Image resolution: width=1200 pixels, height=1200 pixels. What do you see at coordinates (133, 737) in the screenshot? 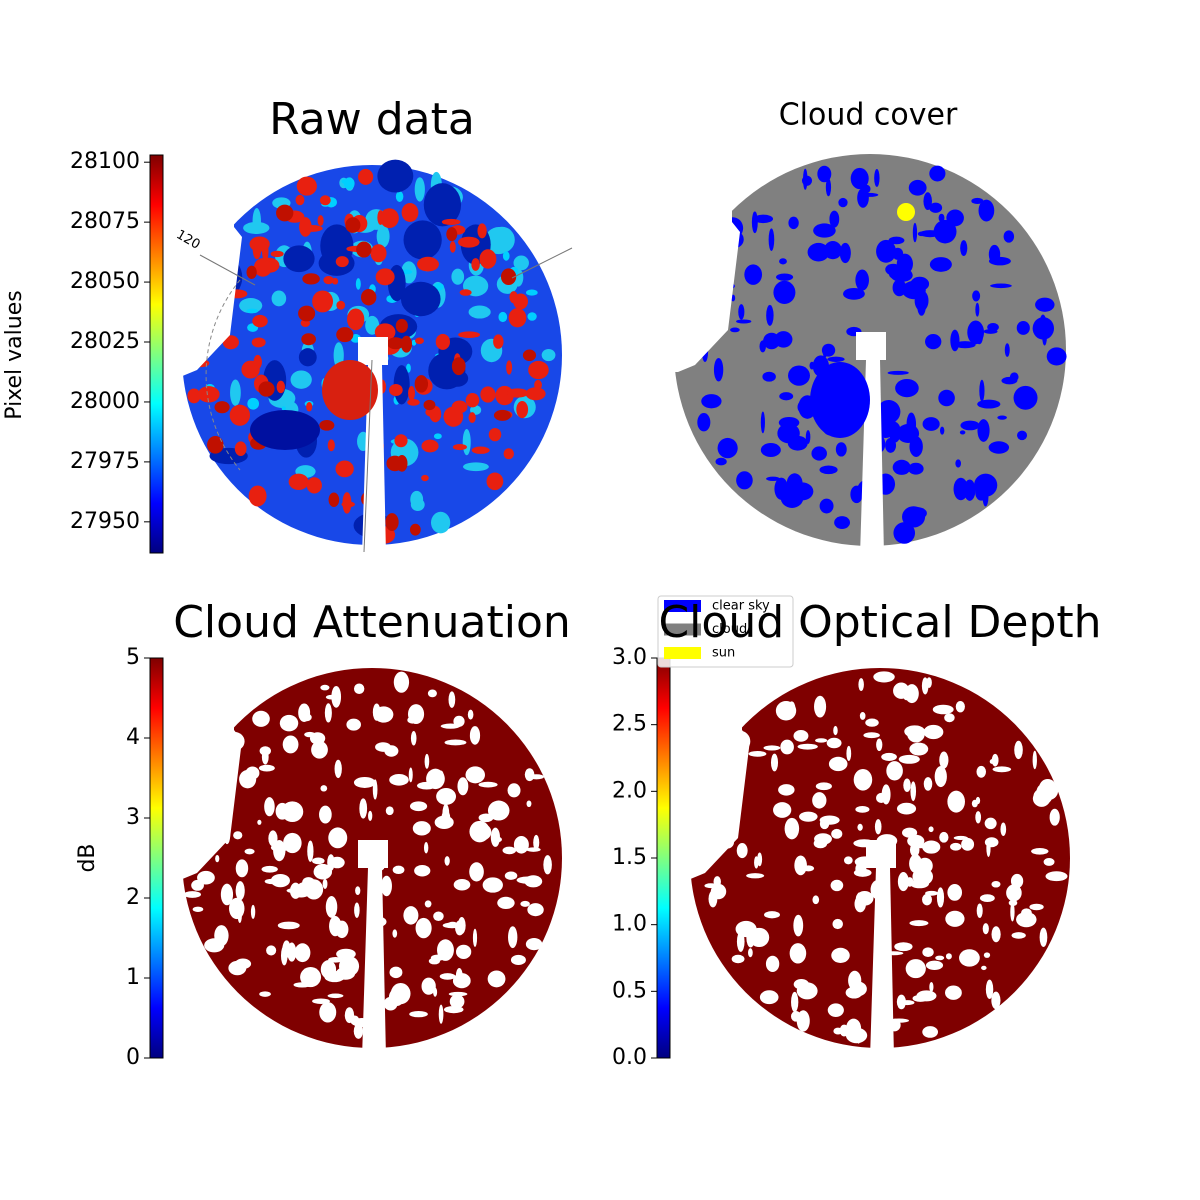
I see `colorbar-tick-label: 4` at bounding box center [133, 737].